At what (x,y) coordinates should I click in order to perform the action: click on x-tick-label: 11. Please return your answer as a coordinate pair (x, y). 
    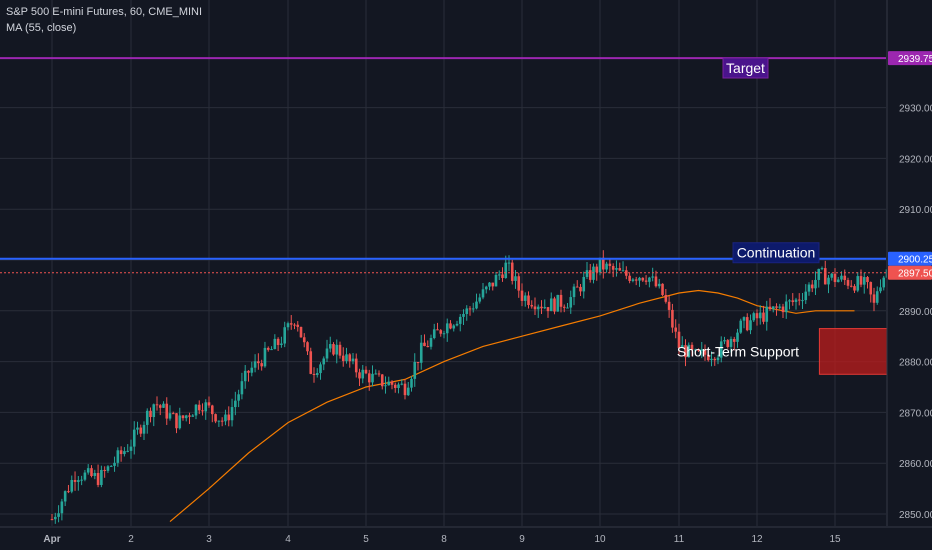
    Looking at the image, I should click on (679, 539).